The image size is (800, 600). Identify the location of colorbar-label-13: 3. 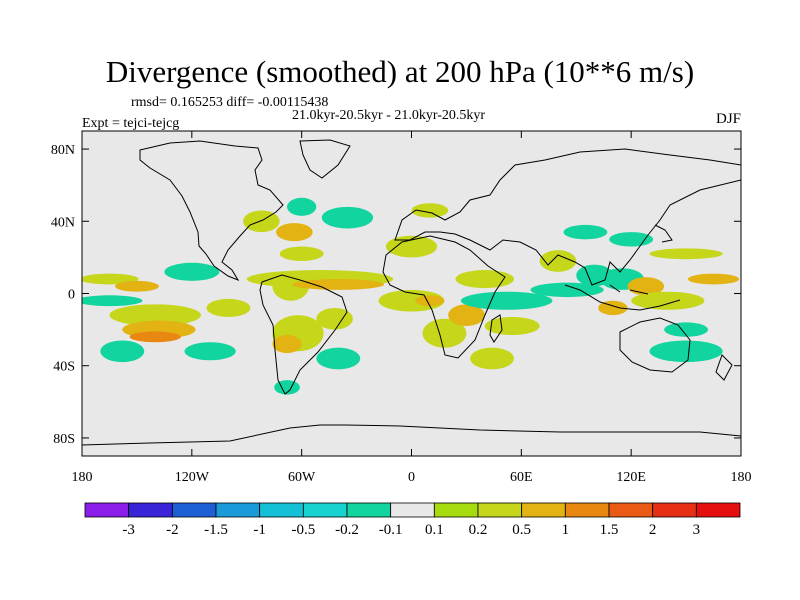
(697, 530).